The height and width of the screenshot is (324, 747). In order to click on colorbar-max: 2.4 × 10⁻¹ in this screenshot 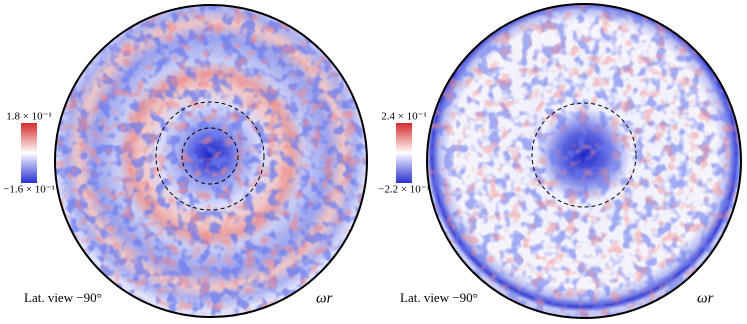, I will do `click(404, 117)`.